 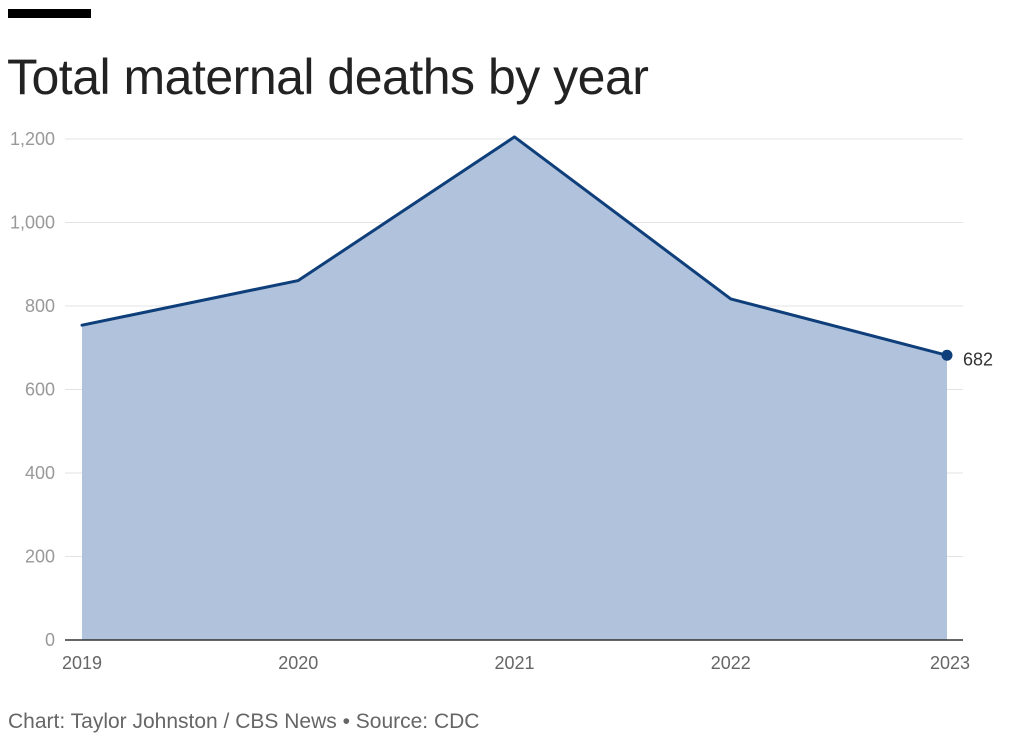 What do you see at coordinates (950, 663) in the screenshot?
I see `x-tick-label: 2023` at bounding box center [950, 663].